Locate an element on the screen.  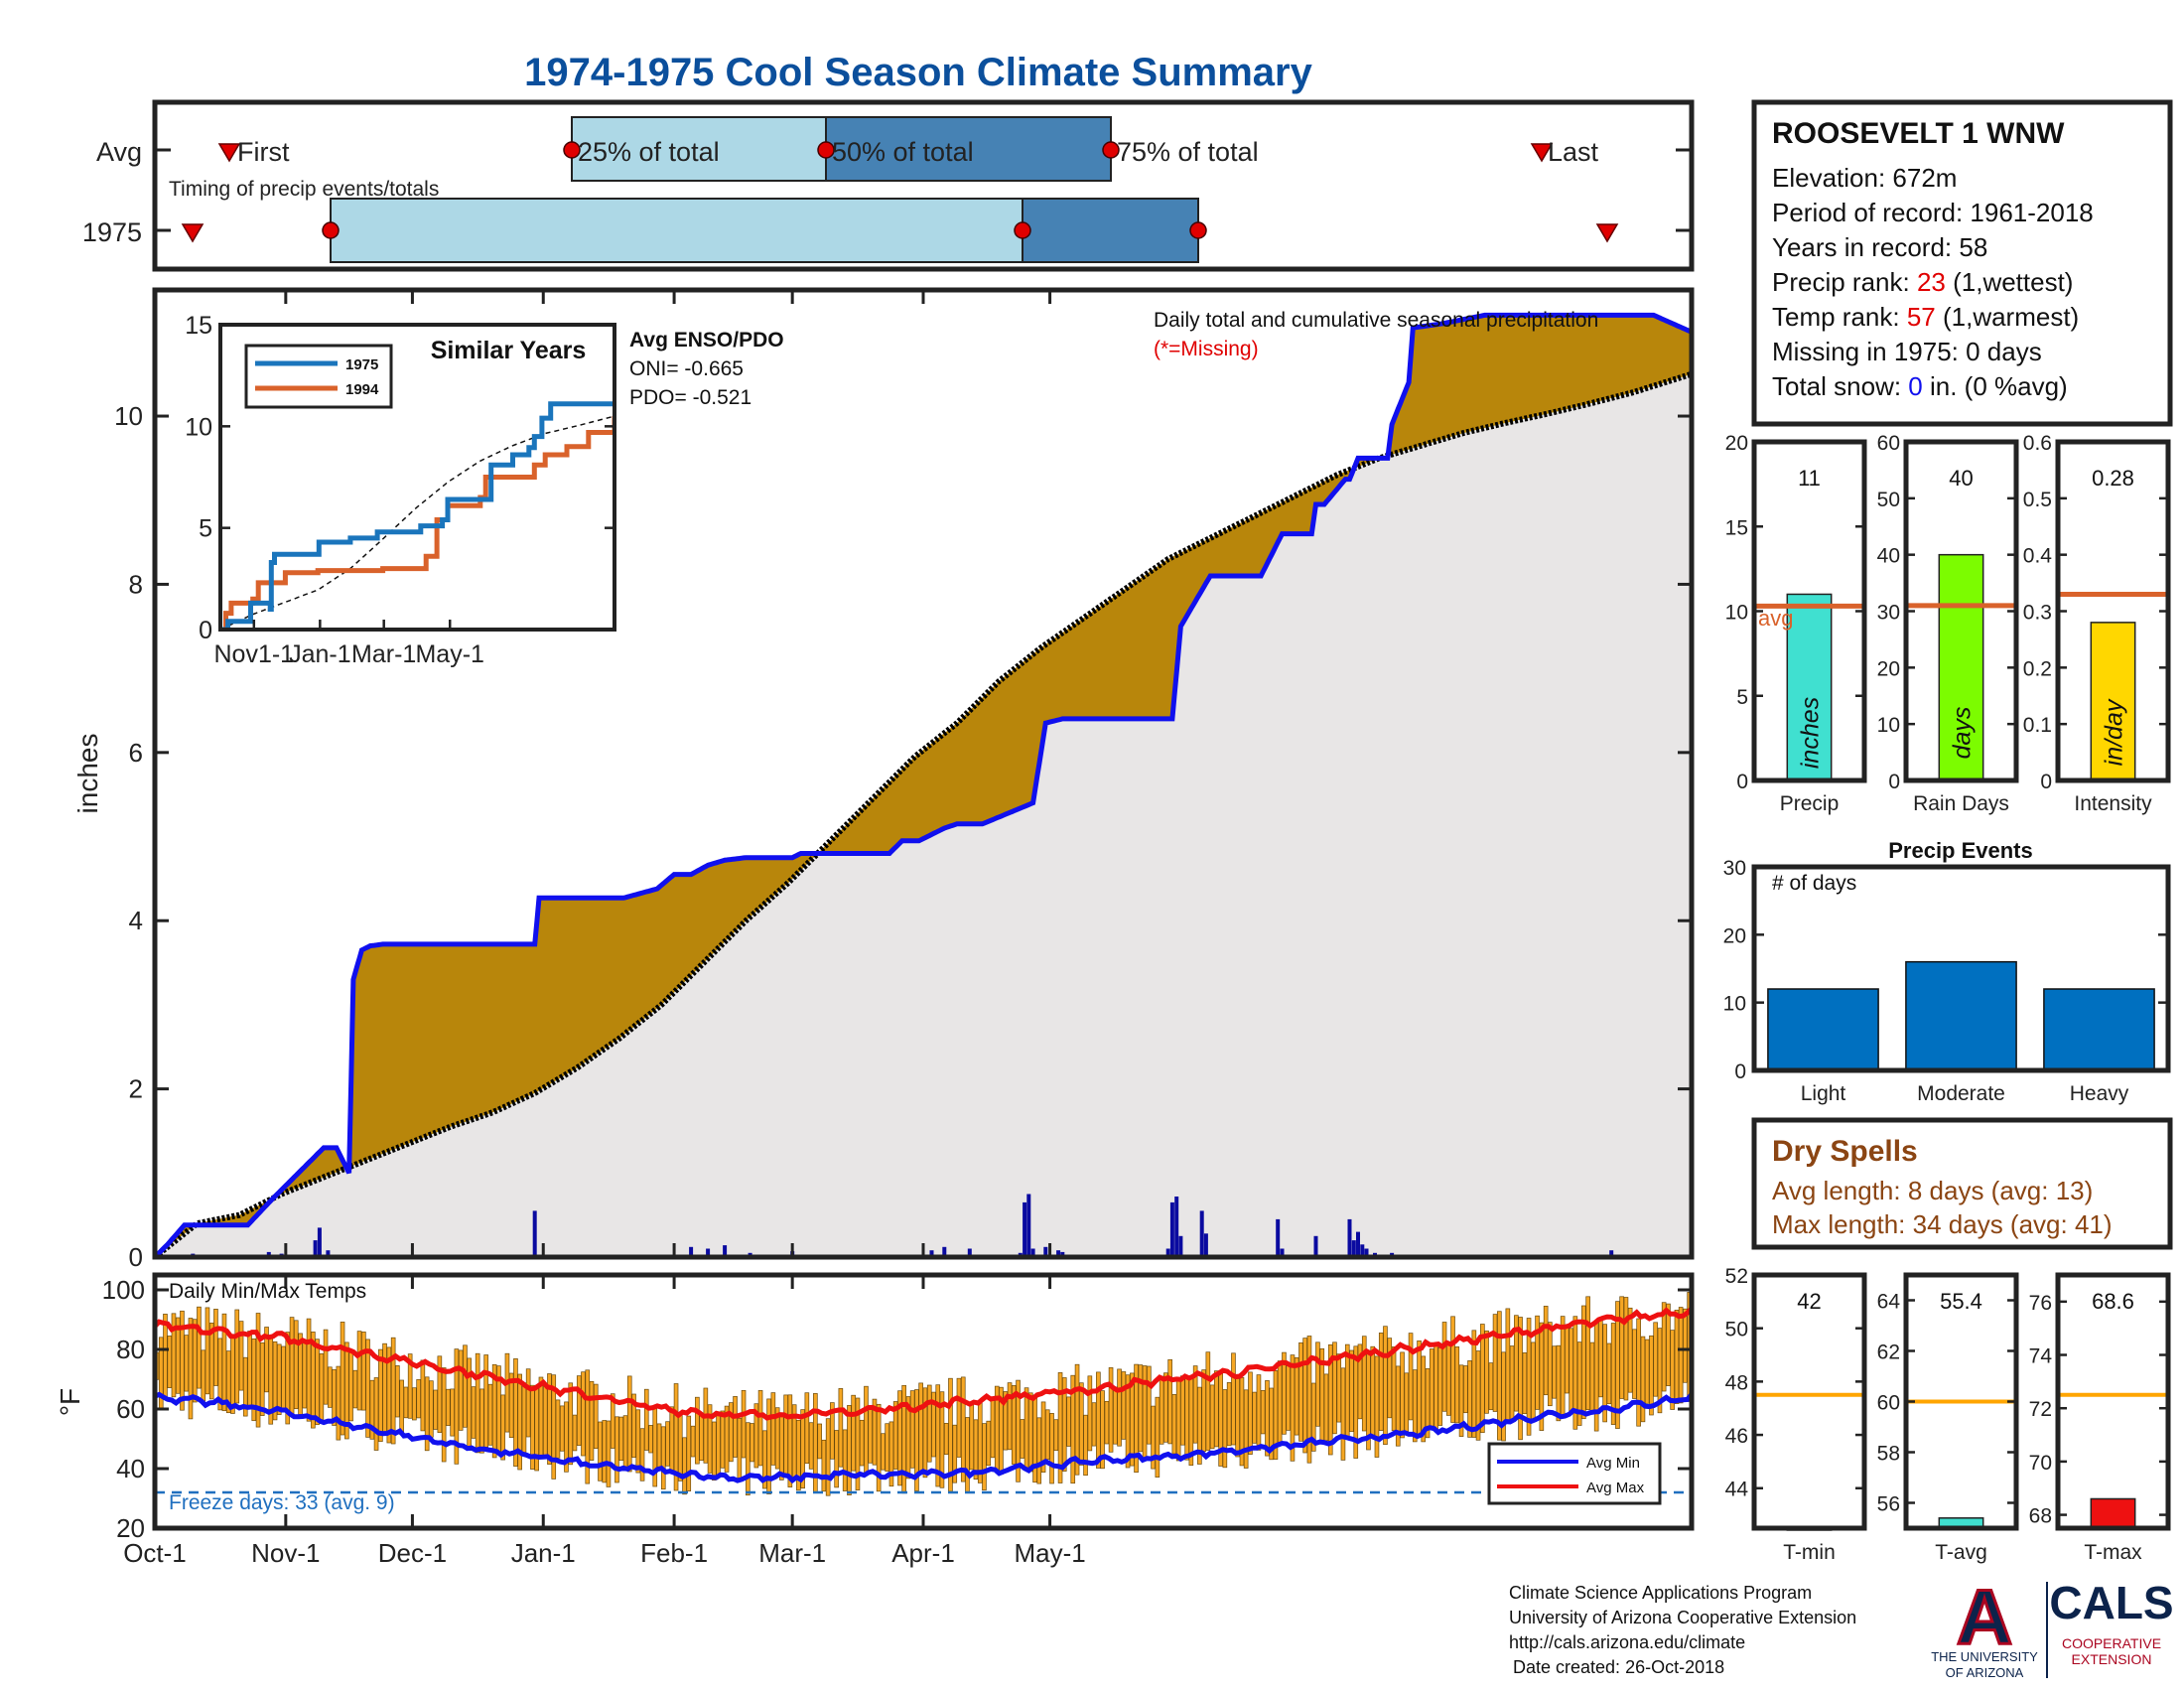
inset-y-tick-label: 0 is located at coordinates (205, 630).